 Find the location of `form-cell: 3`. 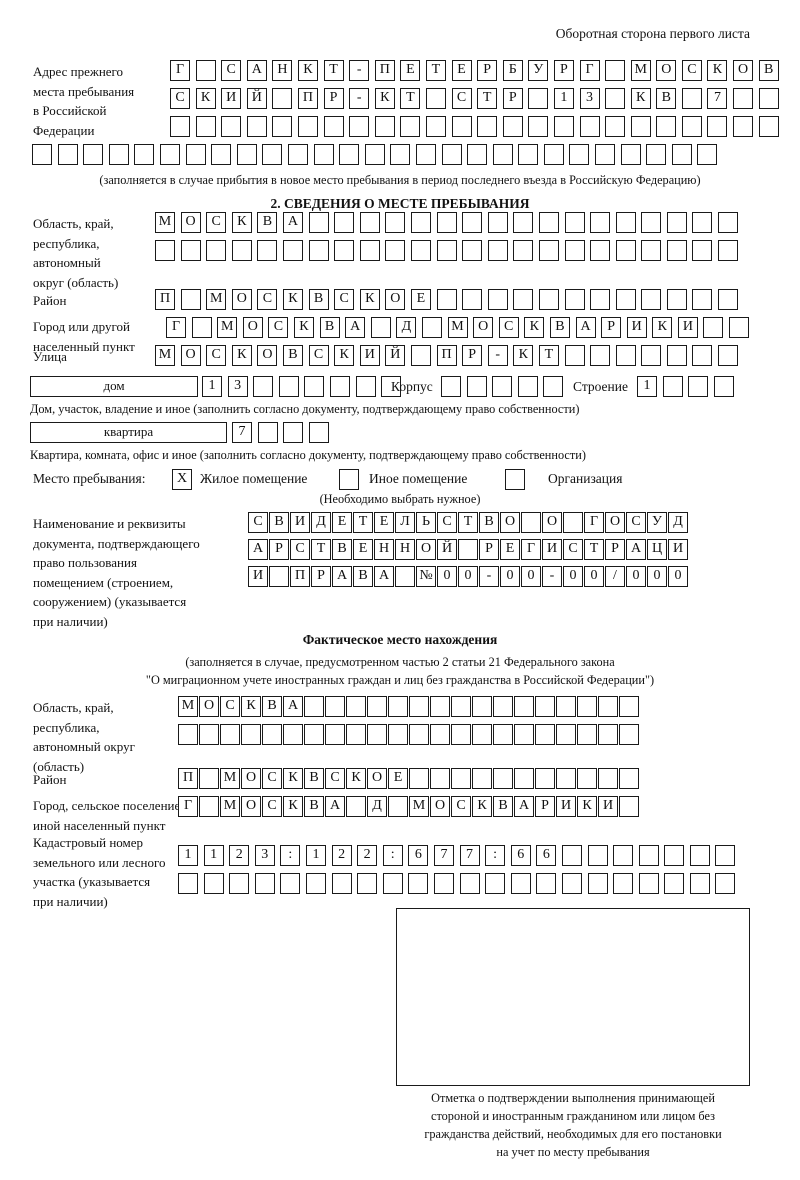

form-cell: 3 is located at coordinates (264, 855).